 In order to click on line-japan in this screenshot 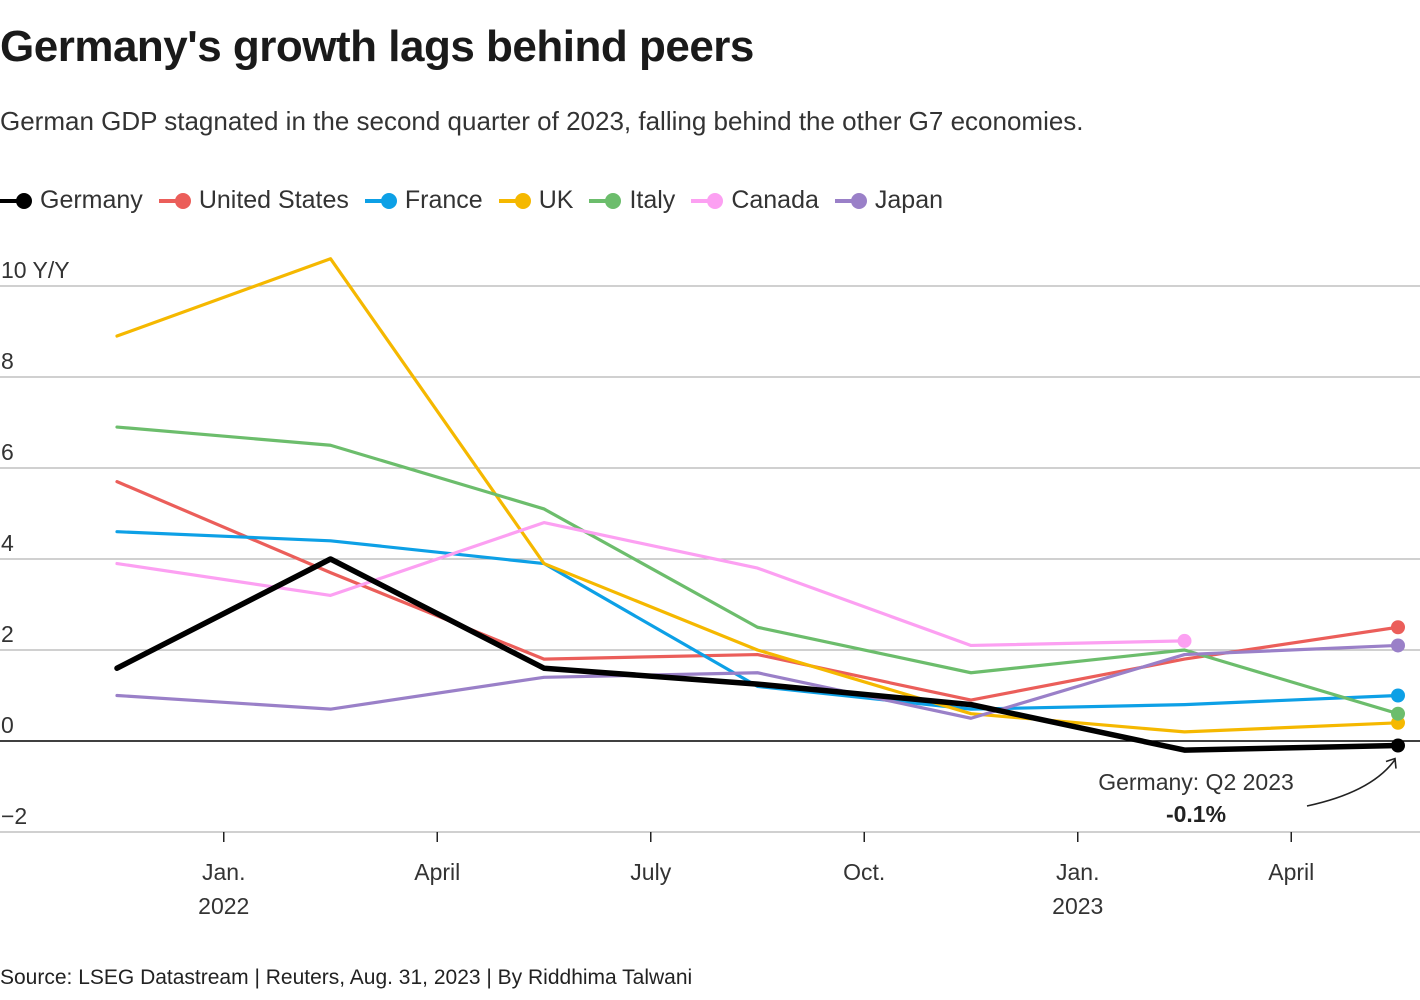, I will do `click(757, 681)`.